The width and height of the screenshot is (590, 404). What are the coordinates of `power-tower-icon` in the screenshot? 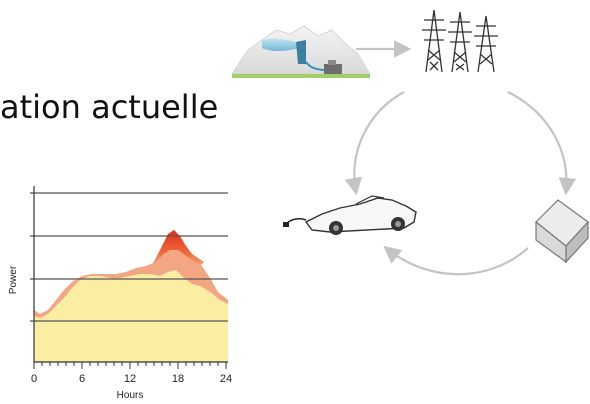 It's located at (460, 41).